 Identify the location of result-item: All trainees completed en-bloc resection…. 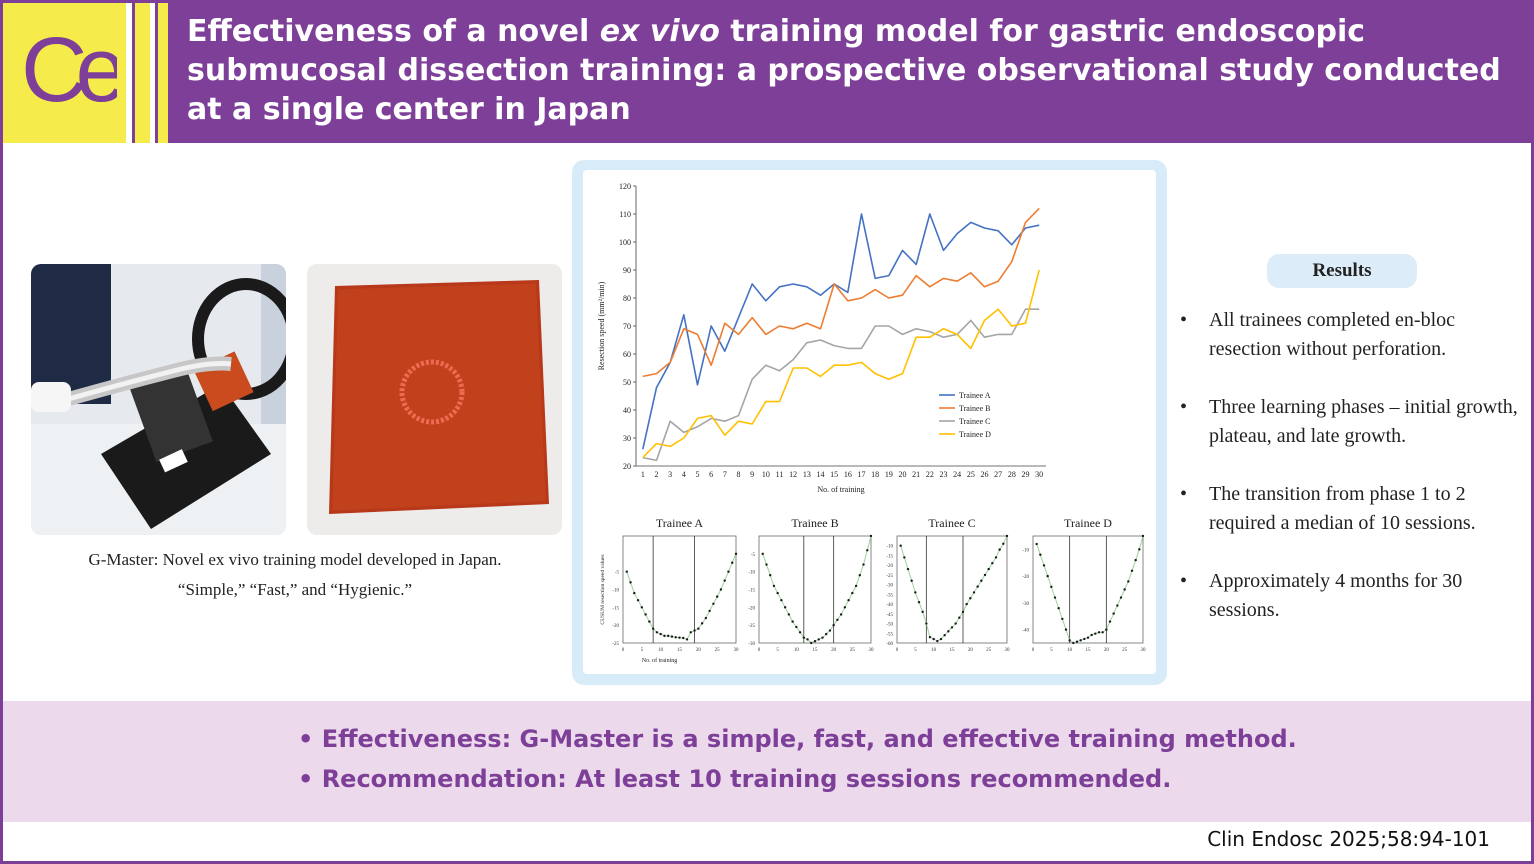
(1352, 335).